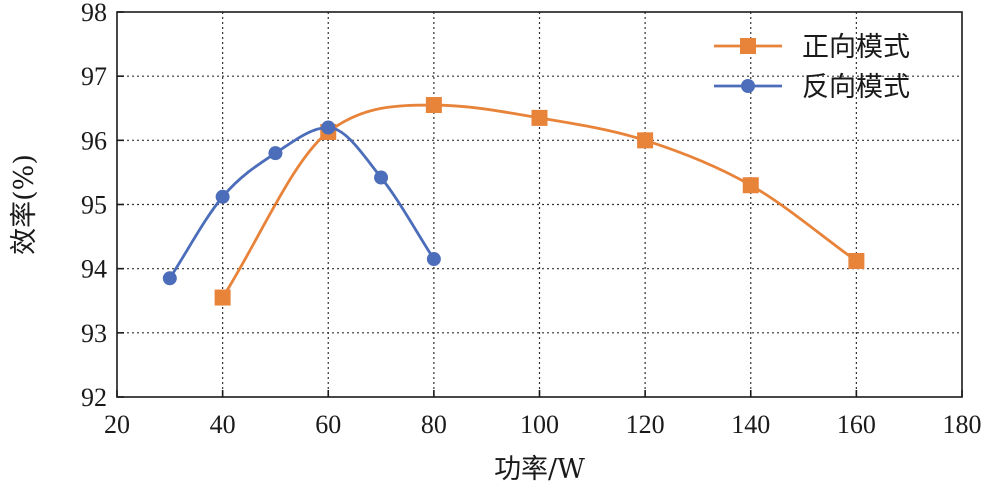 Image resolution: width=986 pixels, height=492 pixels. What do you see at coordinates (94, 269) in the screenshot?
I see `y-tick-label: 94` at bounding box center [94, 269].